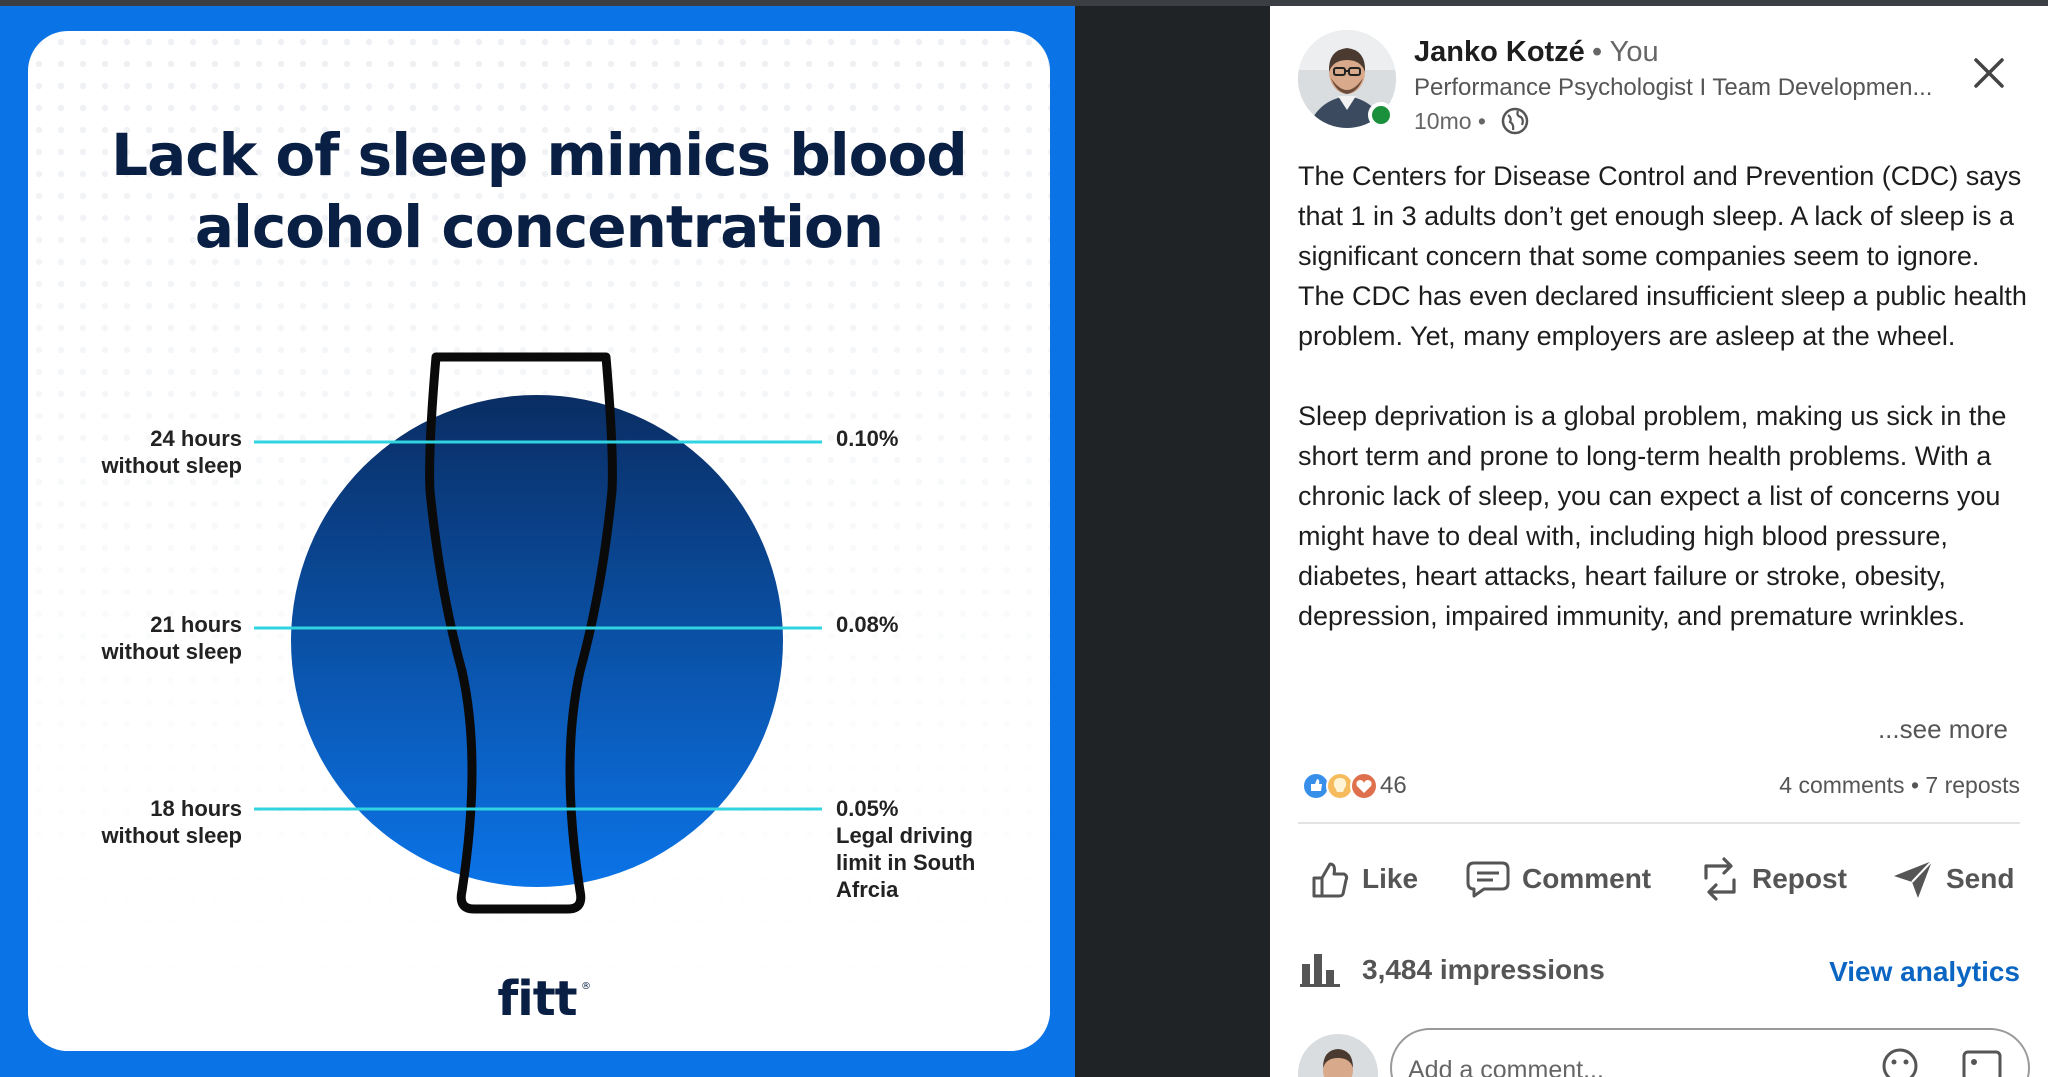  Describe the element at coordinates (1172, 541) in the screenshot. I see `dark-gutter` at that location.